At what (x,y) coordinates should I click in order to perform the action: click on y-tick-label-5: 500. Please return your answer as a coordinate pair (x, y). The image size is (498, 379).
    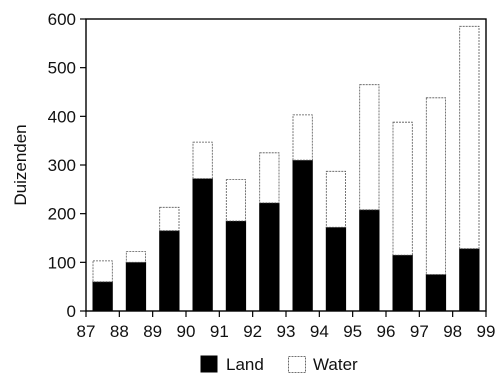
    Looking at the image, I should click on (62, 68).